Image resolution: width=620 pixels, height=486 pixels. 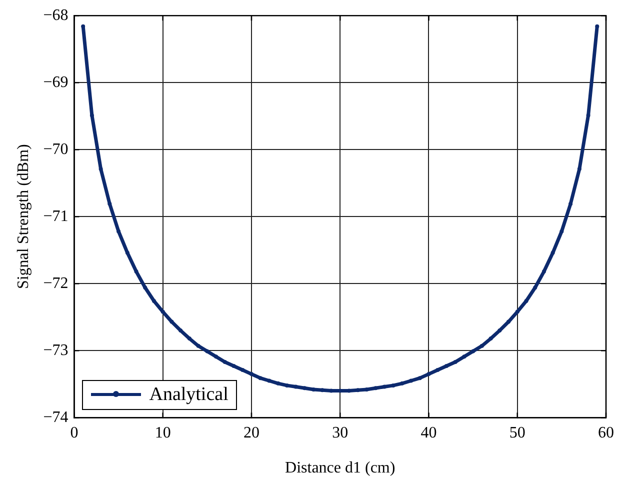 I want to click on x-tick-label: 60, so click(x=606, y=433).